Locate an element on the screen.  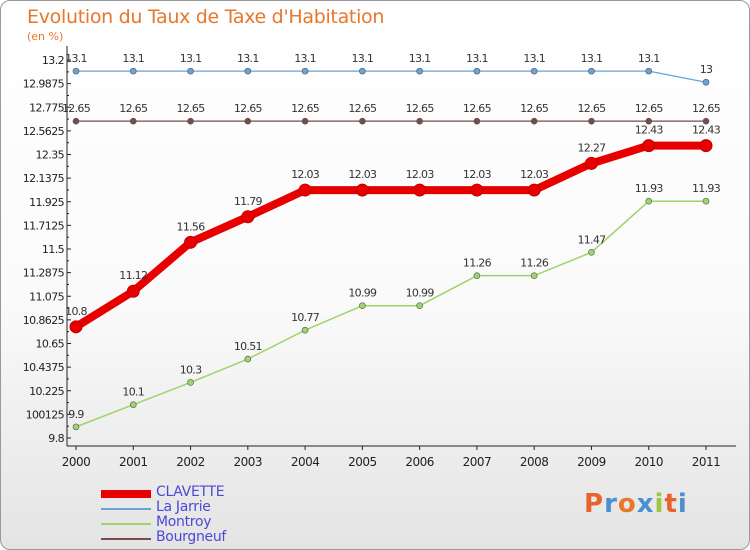
x-tick-label: 2008 is located at coordinates (534, 462).